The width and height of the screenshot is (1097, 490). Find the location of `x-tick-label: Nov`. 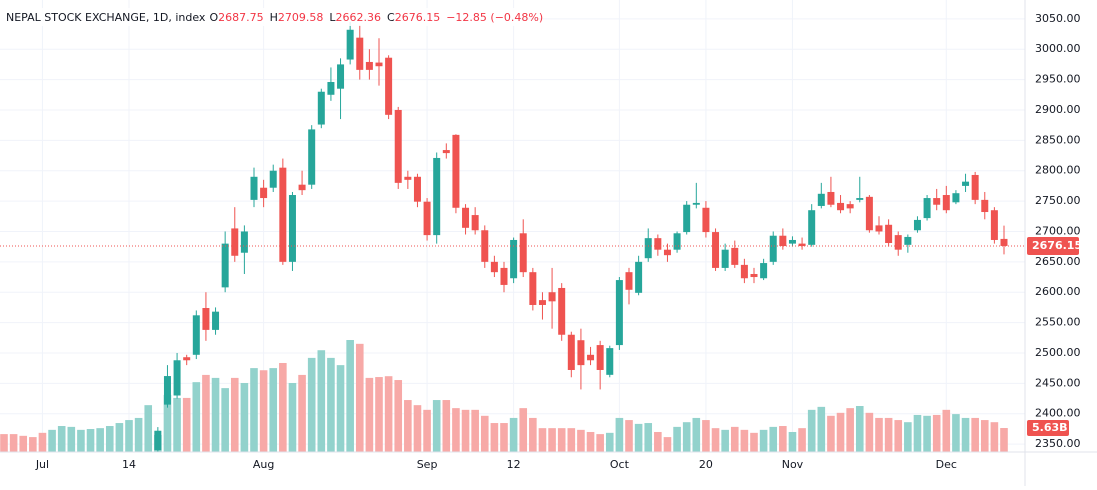

x-tick-label: Nov is located at coordinates (793, 464).